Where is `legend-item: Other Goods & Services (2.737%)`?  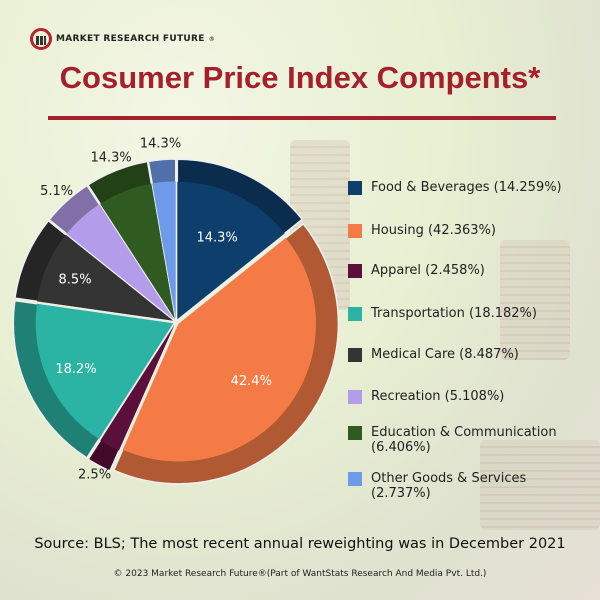
legend-item: Other Goods & Services (2.737%) is located at coordinates (462, 486).